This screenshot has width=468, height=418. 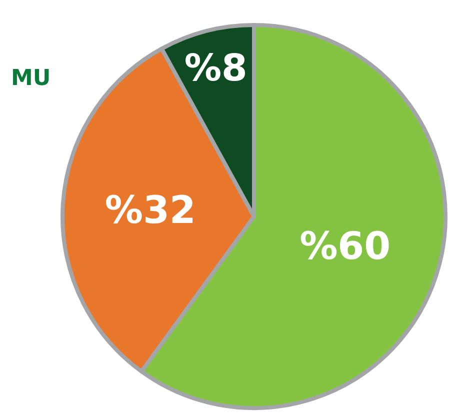 What do you see at coordinates (216, 68) in the screenshot?
I see `data-label: %8` at bounding box center [216, 68].